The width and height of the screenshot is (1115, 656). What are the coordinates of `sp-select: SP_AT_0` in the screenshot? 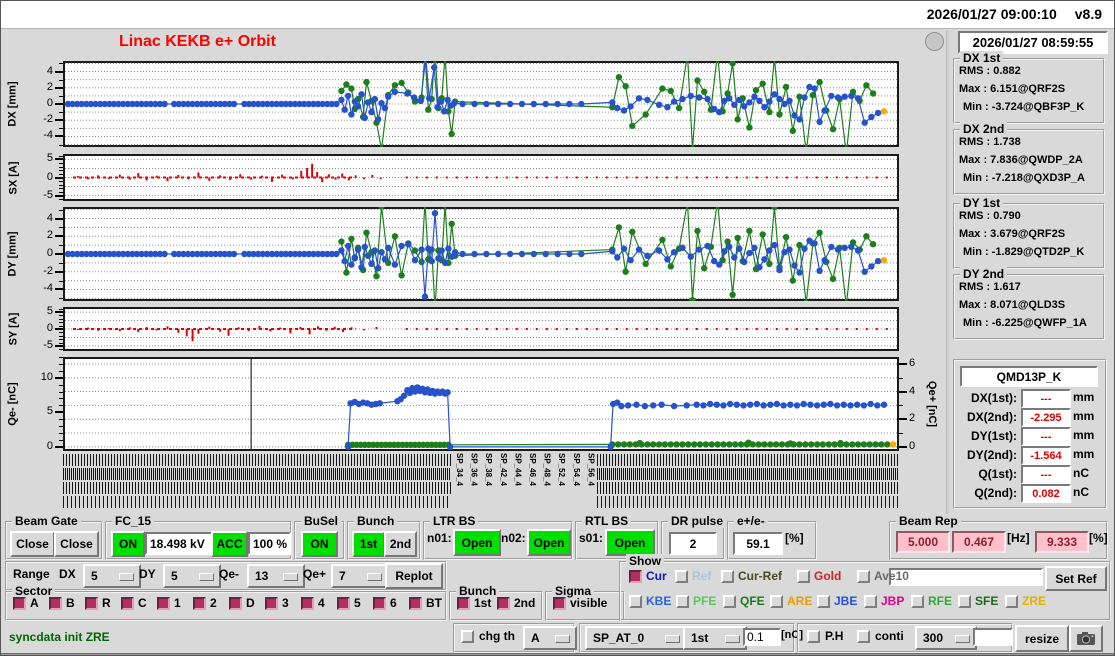 It's located at (636, 638).